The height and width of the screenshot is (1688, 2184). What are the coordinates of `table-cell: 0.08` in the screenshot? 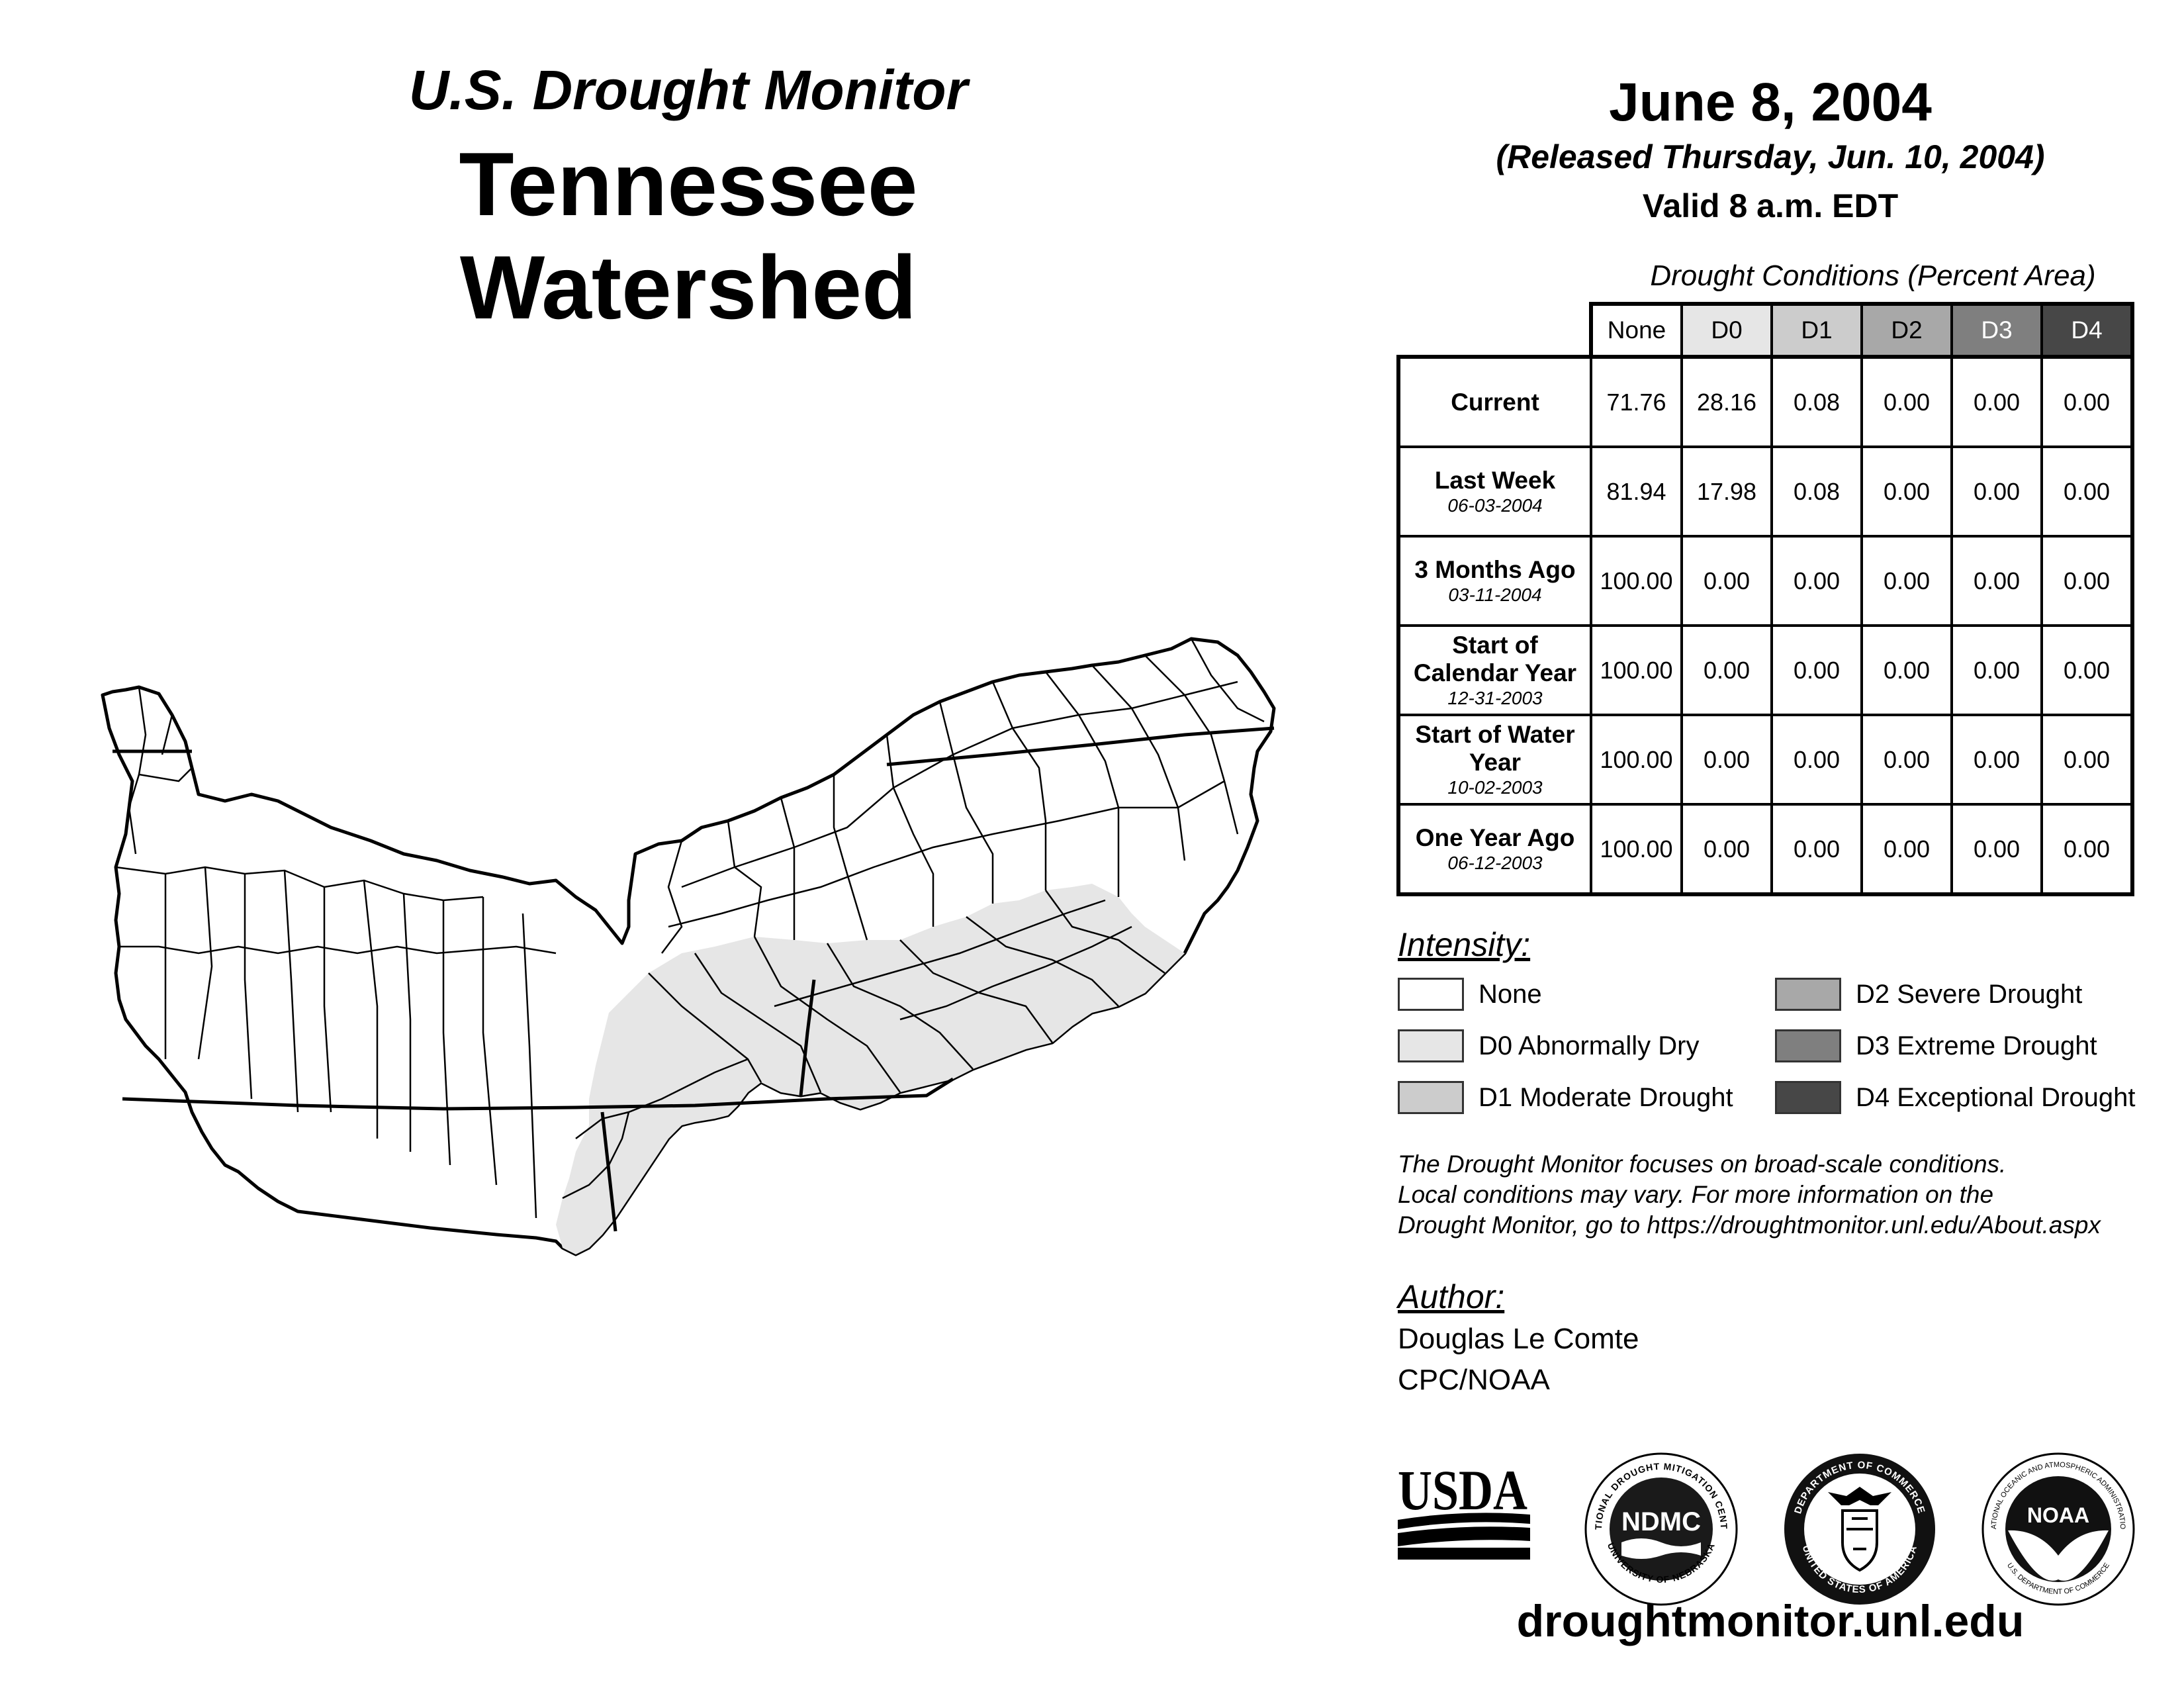 It's located at (1817, 491).